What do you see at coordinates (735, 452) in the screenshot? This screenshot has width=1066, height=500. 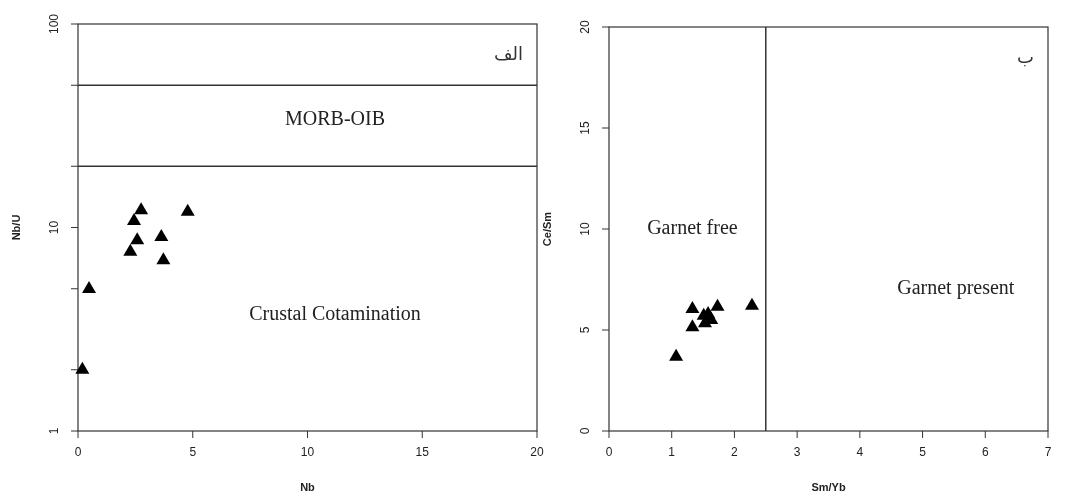 I see `x-tick-label: 2` at bounding box center [735, 452].